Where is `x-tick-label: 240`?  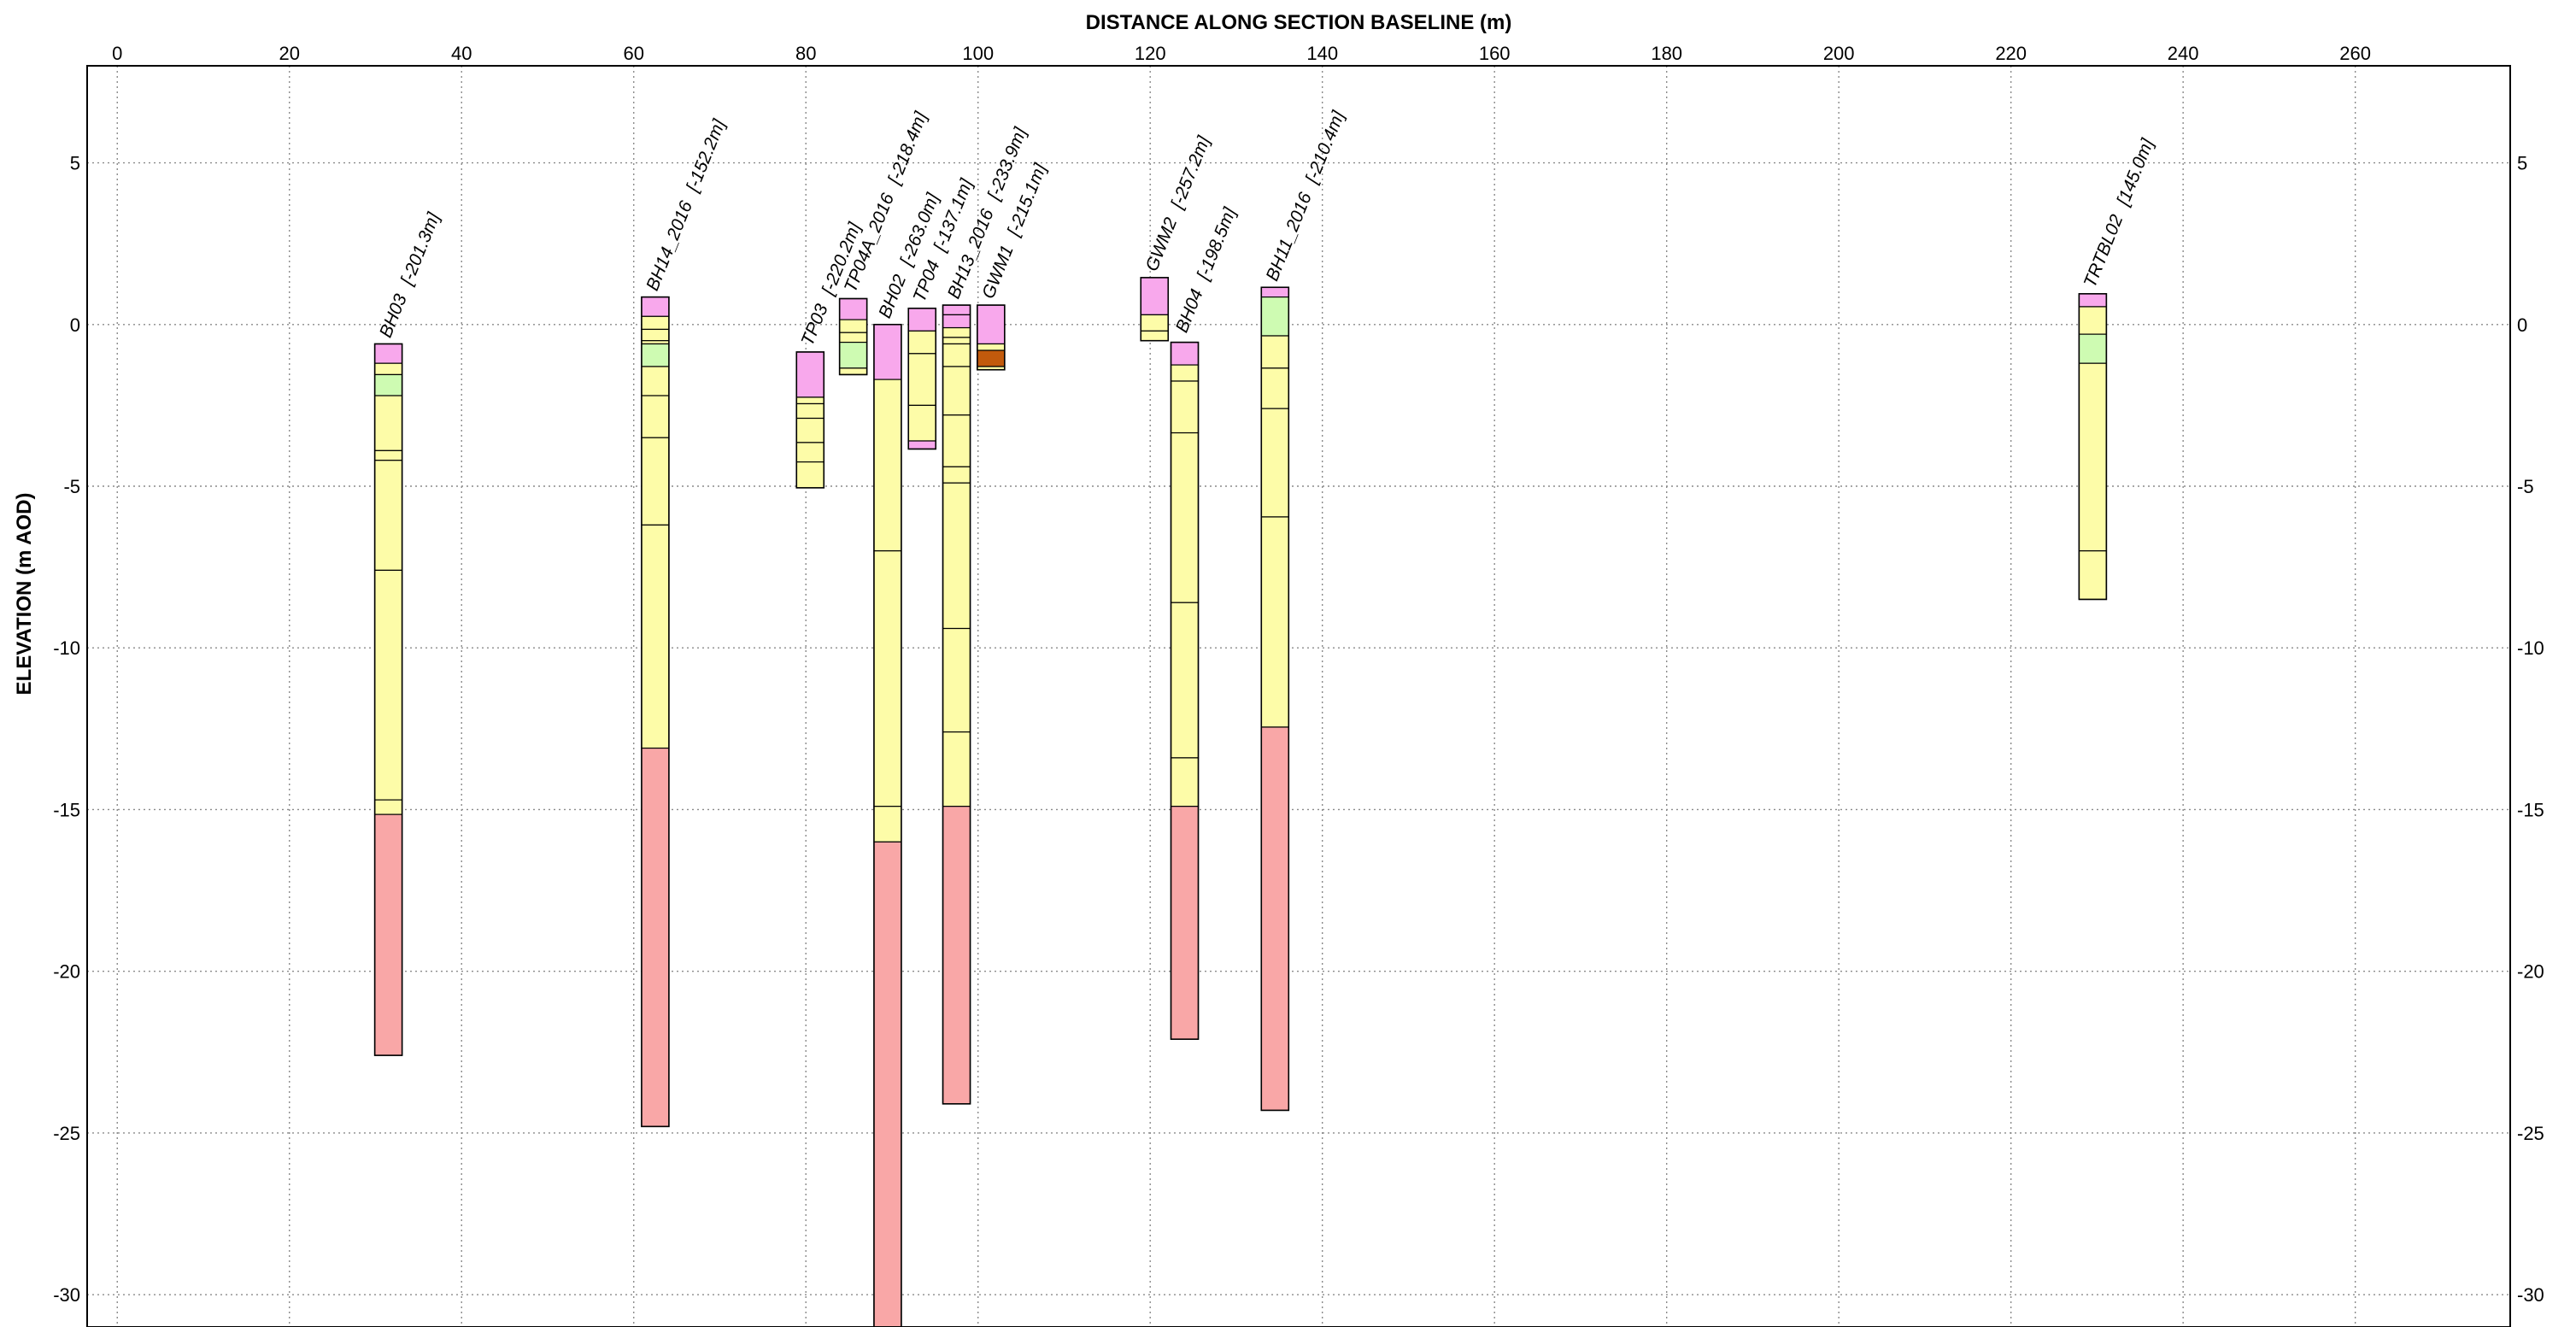 x-tick-label: 240 is located at coordinates (2183, 53).